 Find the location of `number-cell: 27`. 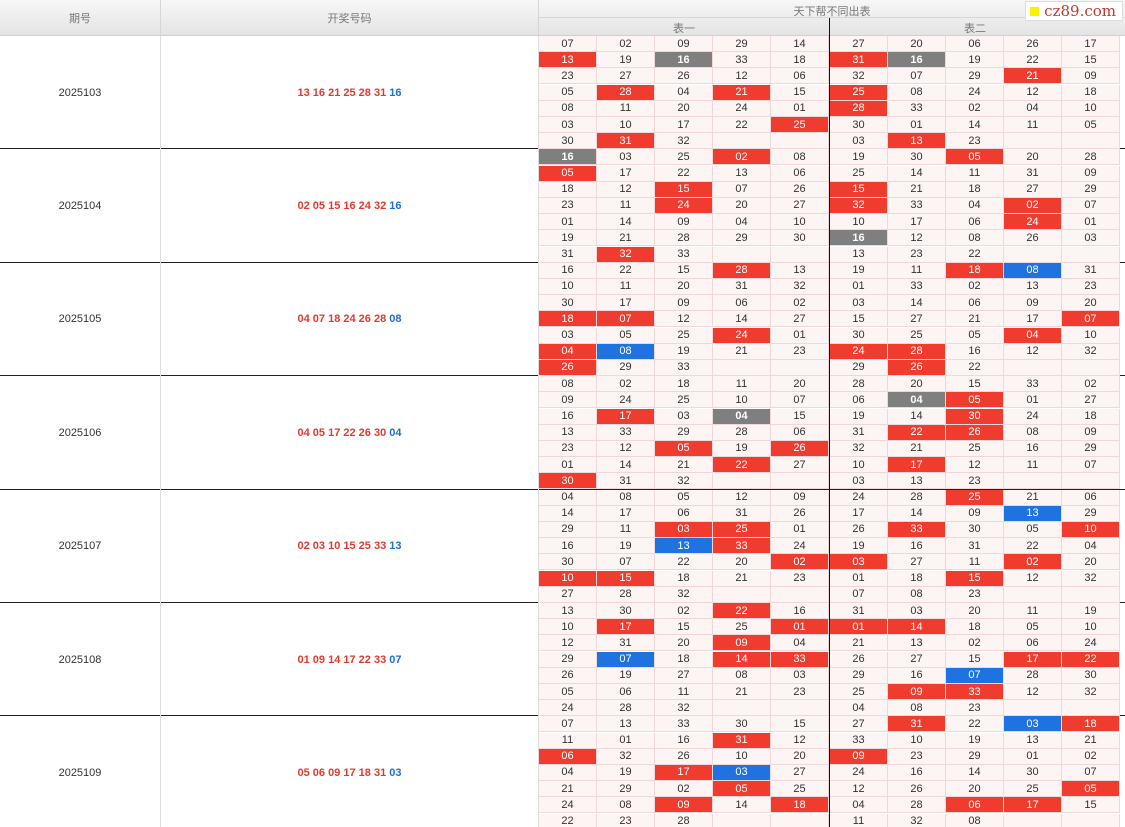

number-cell: 27 is located at coordinates (1091, 400).